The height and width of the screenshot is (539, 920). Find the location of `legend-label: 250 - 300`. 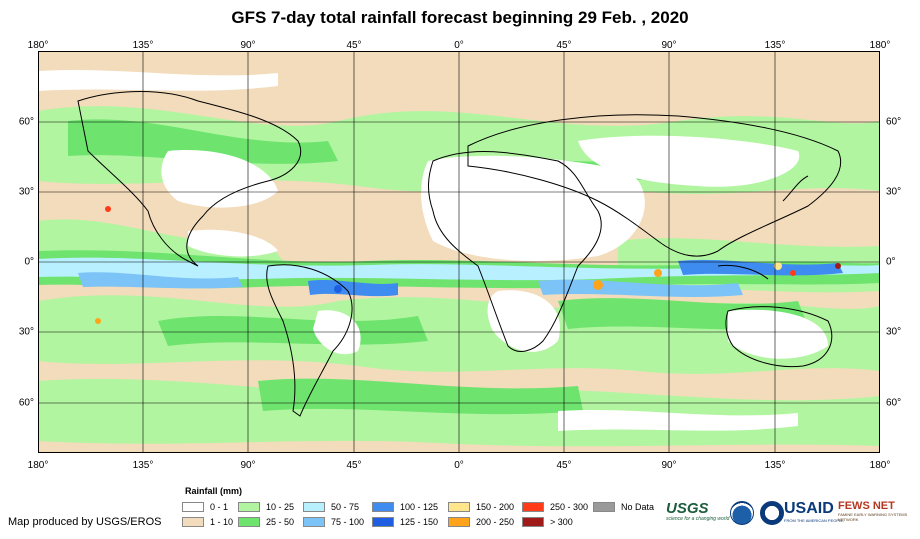

legend-label: 250 - 300 is located at coordinates (569, 507).